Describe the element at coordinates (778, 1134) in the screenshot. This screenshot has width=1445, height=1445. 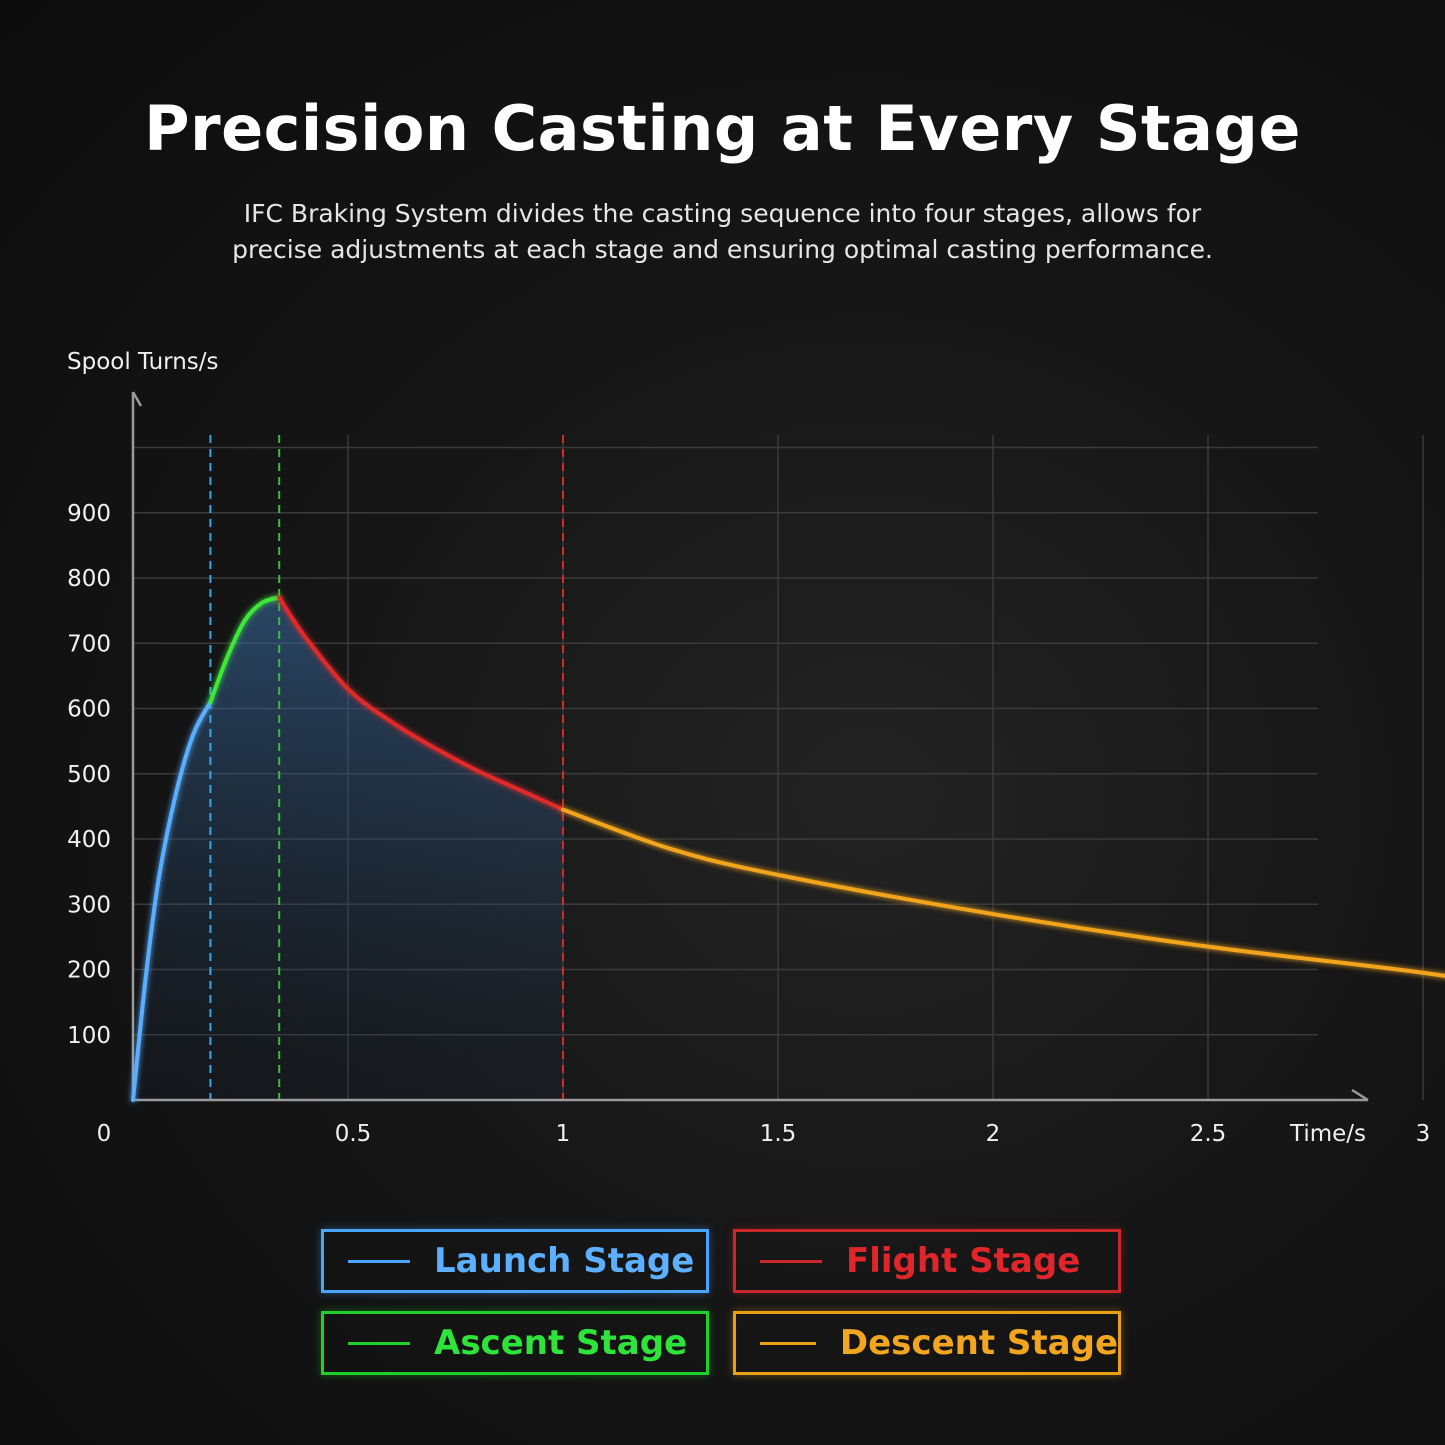
I see `x-tick-label: 1.5` at that location.